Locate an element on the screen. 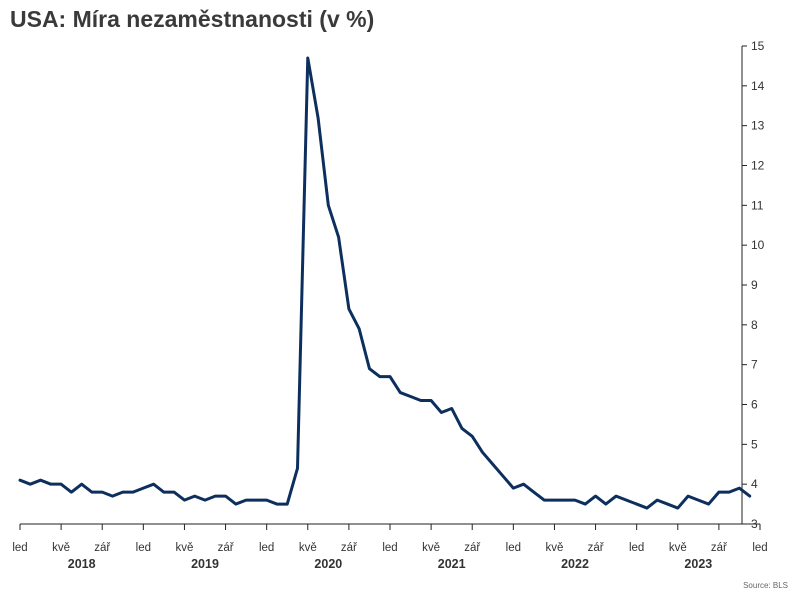 Image resolution: width=800 pixels, height=600 pixels. y-tick-label: 13 is located at coordinates (758, 126).